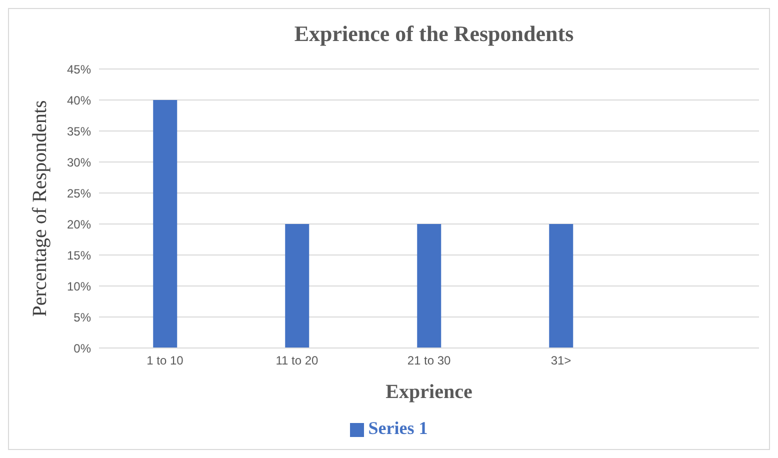 Image resolution: width=778 pixels, height=458 pixels. Describe the element at coordinates (398, 428) in the screenshot. I see `legend-label: Series 1` at that location.